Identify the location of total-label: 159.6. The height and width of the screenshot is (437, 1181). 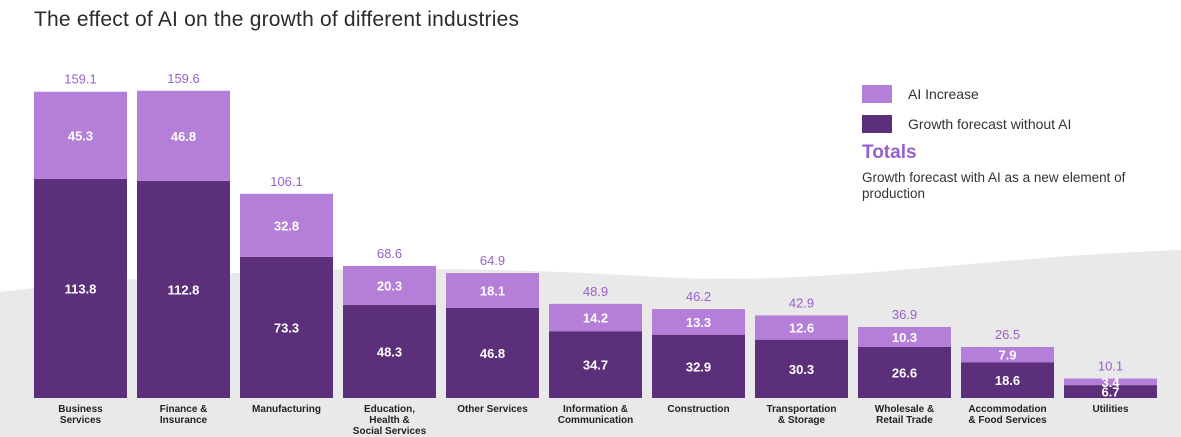
(183, 78).